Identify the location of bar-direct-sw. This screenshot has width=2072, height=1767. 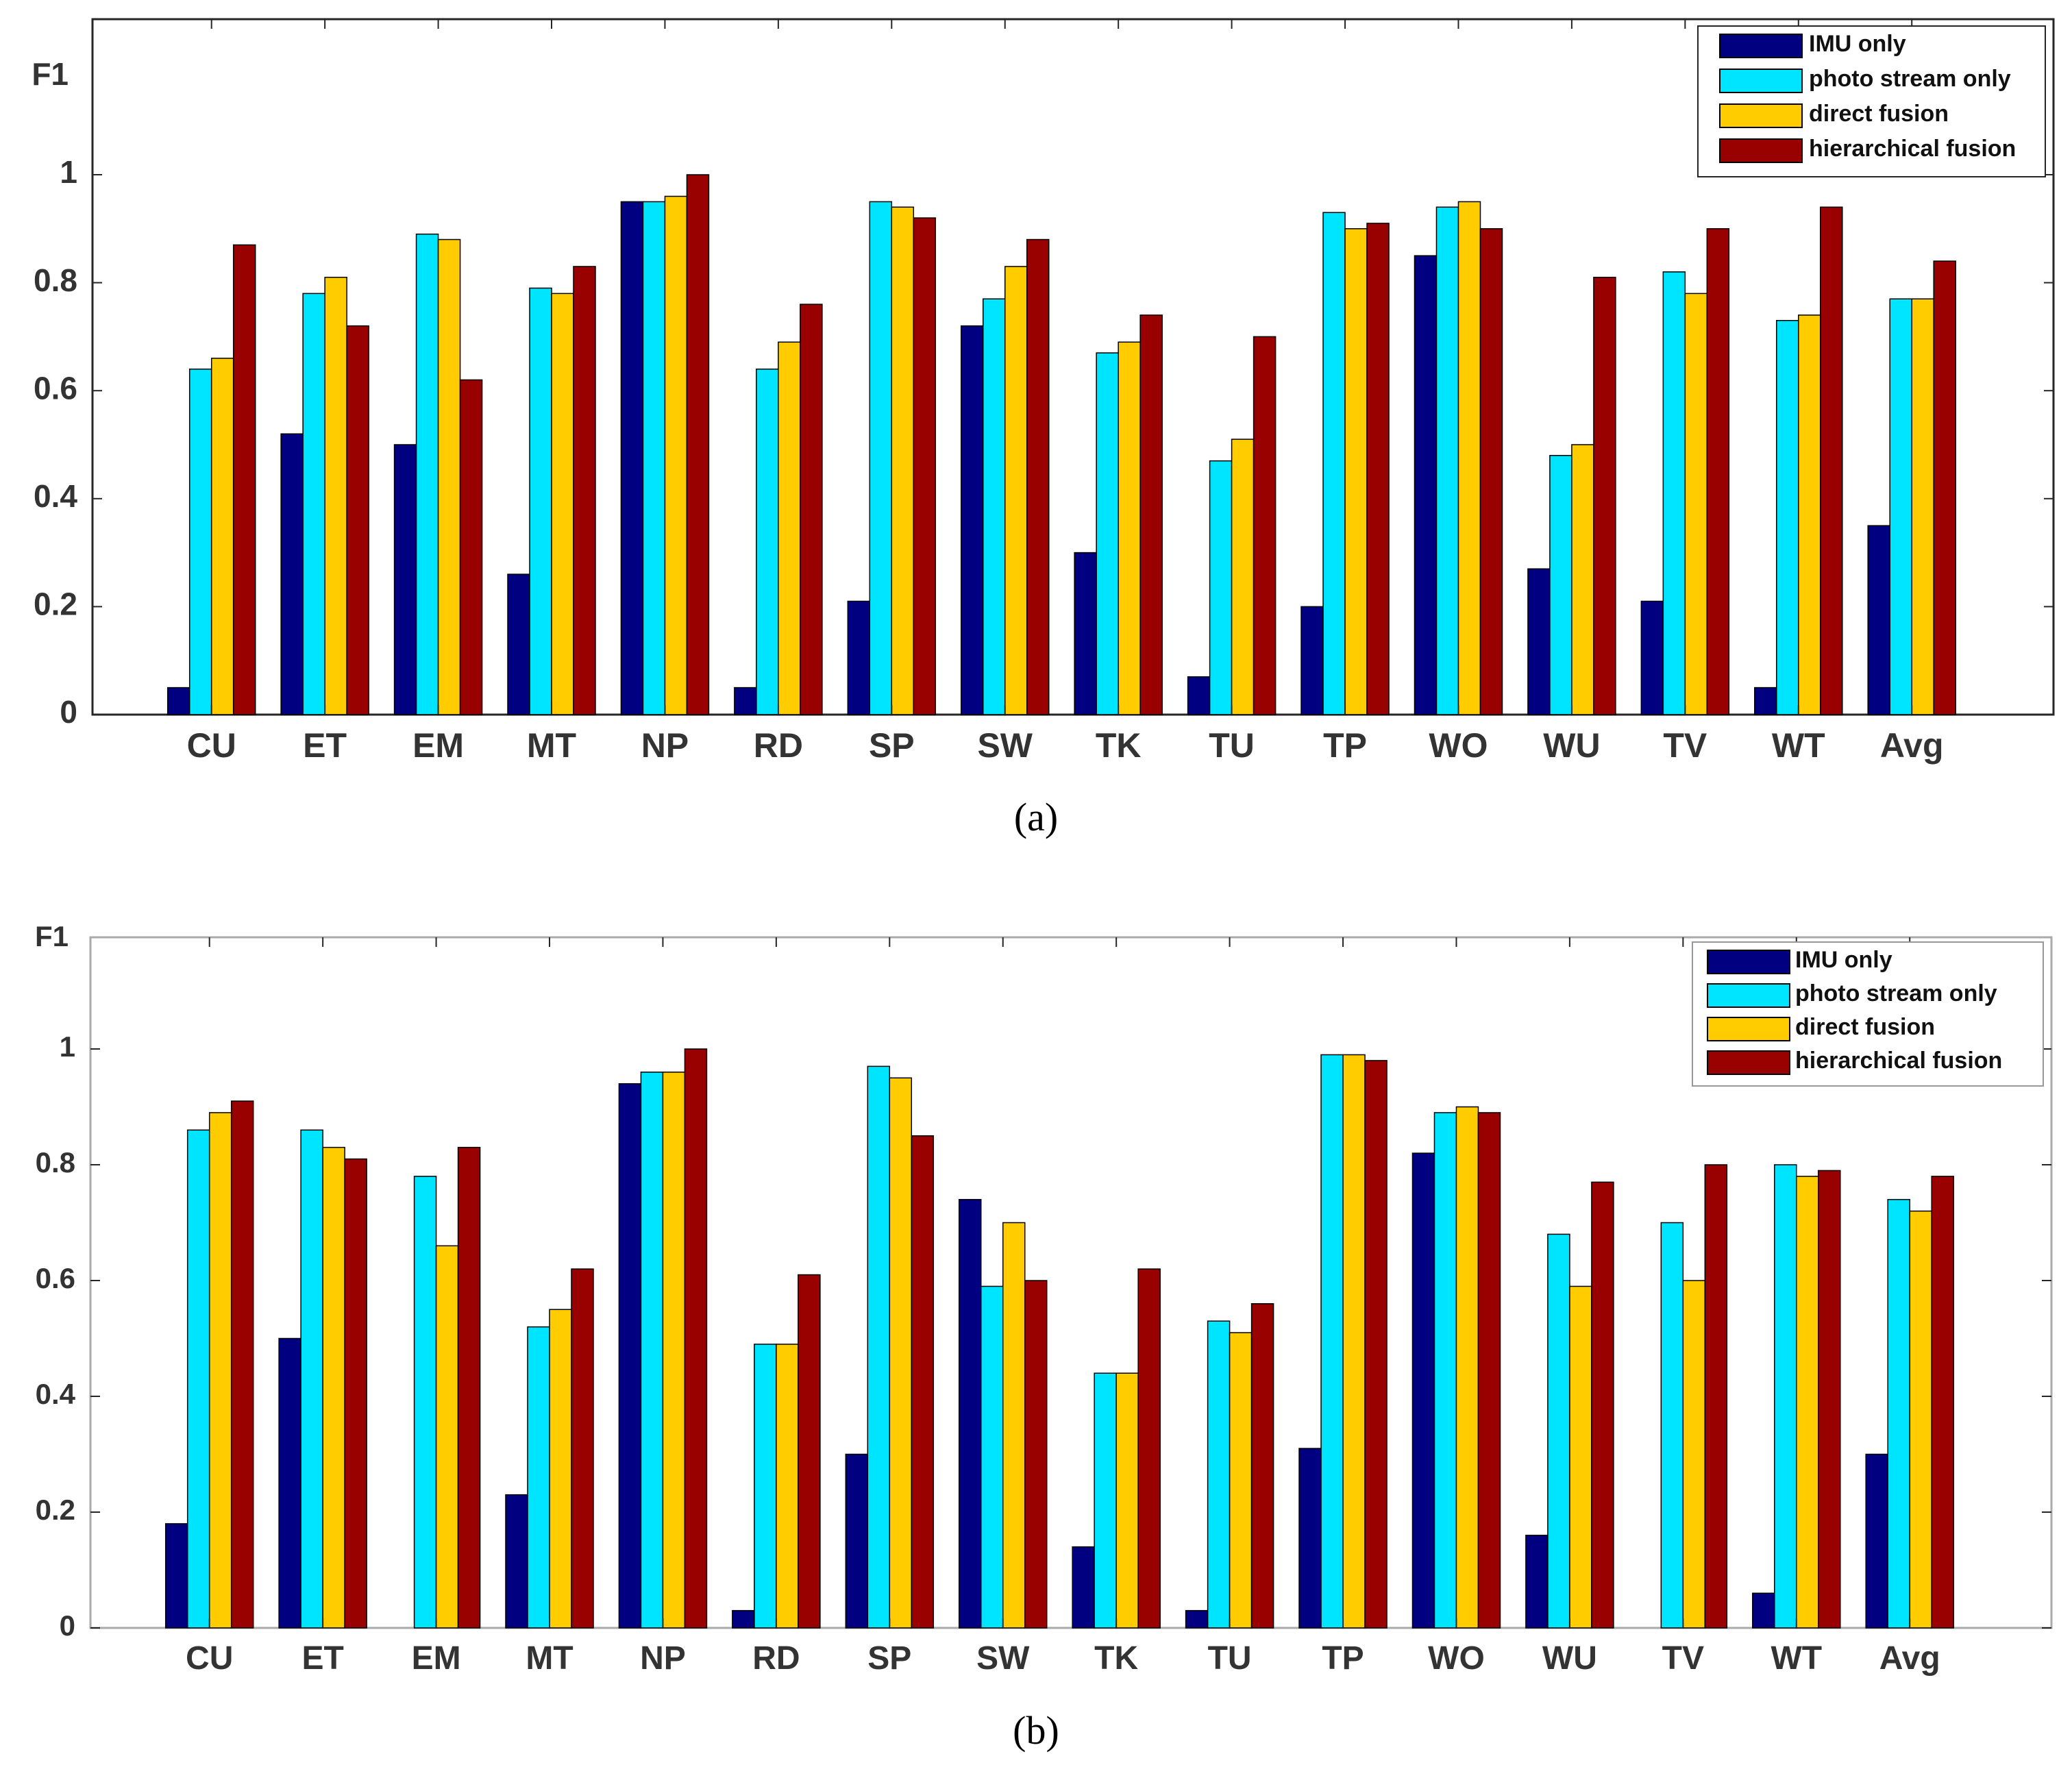
(1014, 1425).